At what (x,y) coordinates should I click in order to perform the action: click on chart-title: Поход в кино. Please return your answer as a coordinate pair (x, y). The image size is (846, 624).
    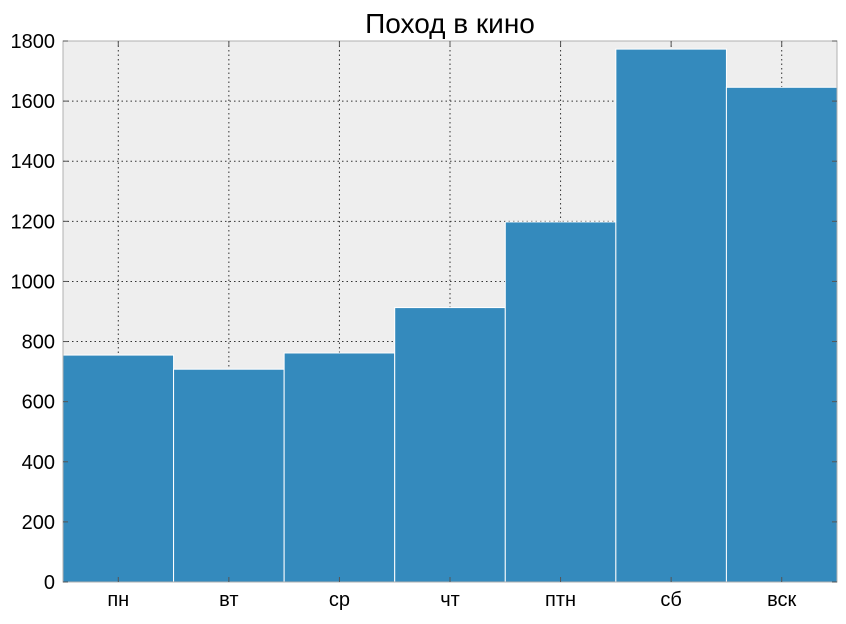
    Looking at the image, I should click on (450, 23).